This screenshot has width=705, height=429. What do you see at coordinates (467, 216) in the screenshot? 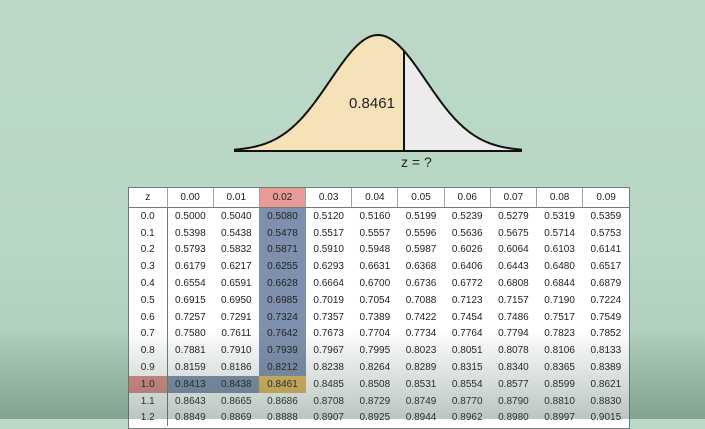
I see `probability-cell: 0.5239` at bounding box center [467, 216].